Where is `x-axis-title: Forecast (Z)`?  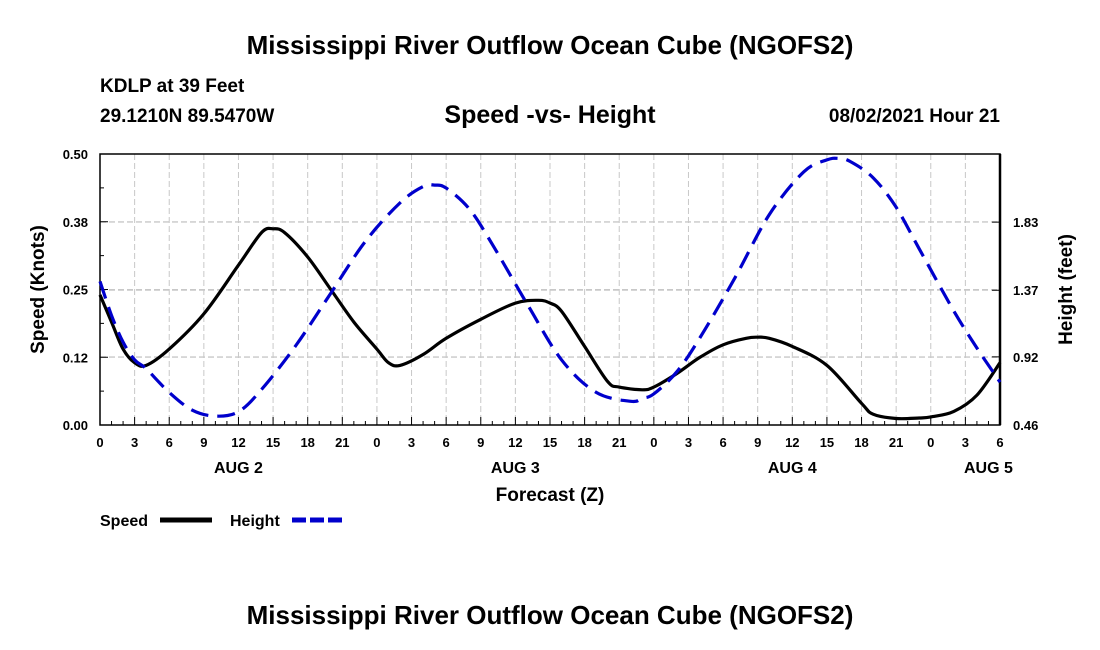
x-axis-title: Forecast (Z) is located at coordinates (550, 495).